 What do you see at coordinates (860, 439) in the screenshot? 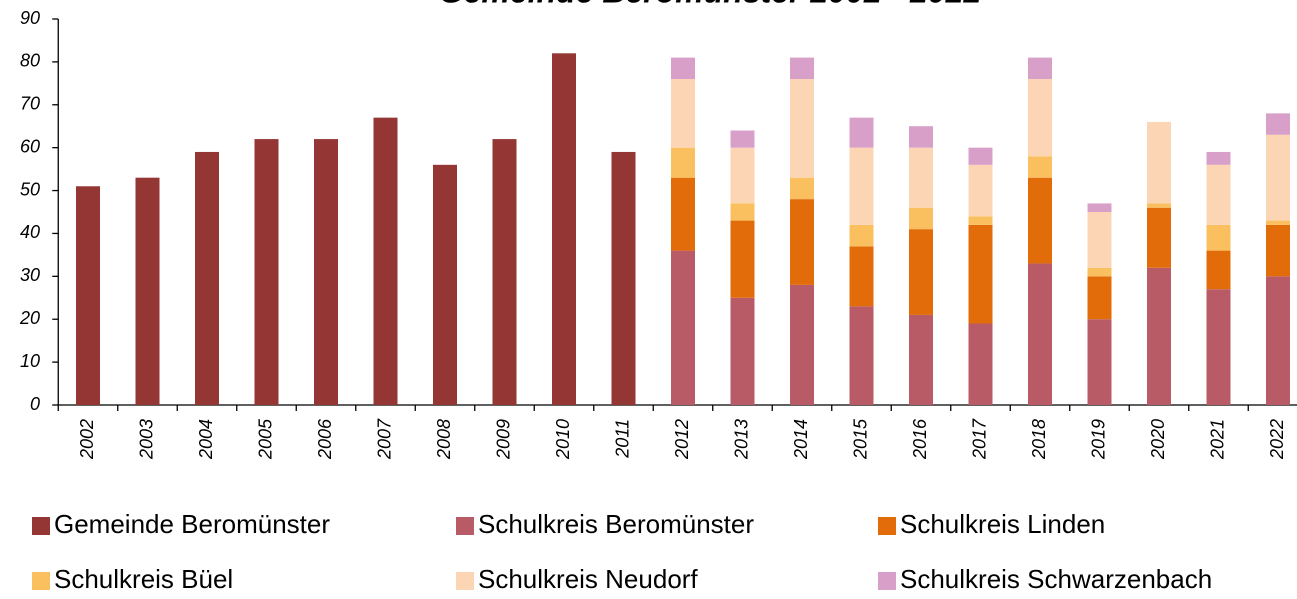
I see `x-tick-label: 2015` at bounding box center [860, 439].